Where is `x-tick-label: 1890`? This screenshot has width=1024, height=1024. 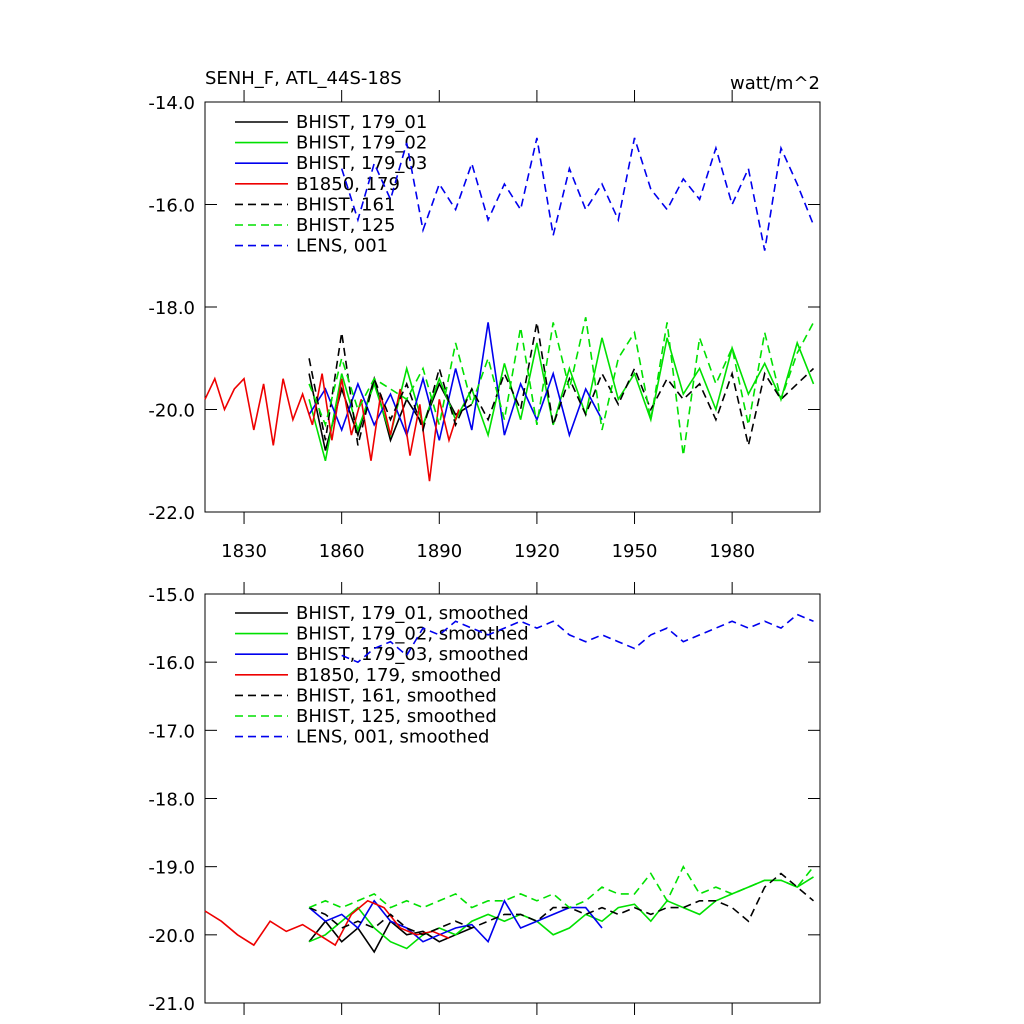
x-tick-label: 1890 is located at coordinates (439, 551).